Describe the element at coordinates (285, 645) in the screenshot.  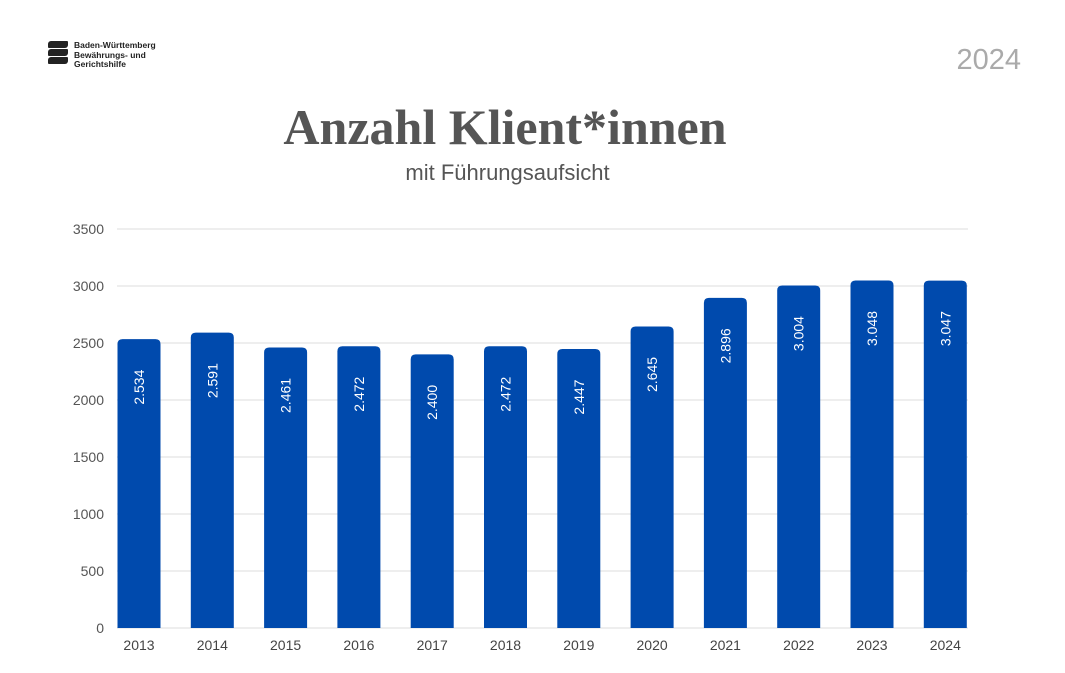
I see `x-tick-label: 2015` at that location.